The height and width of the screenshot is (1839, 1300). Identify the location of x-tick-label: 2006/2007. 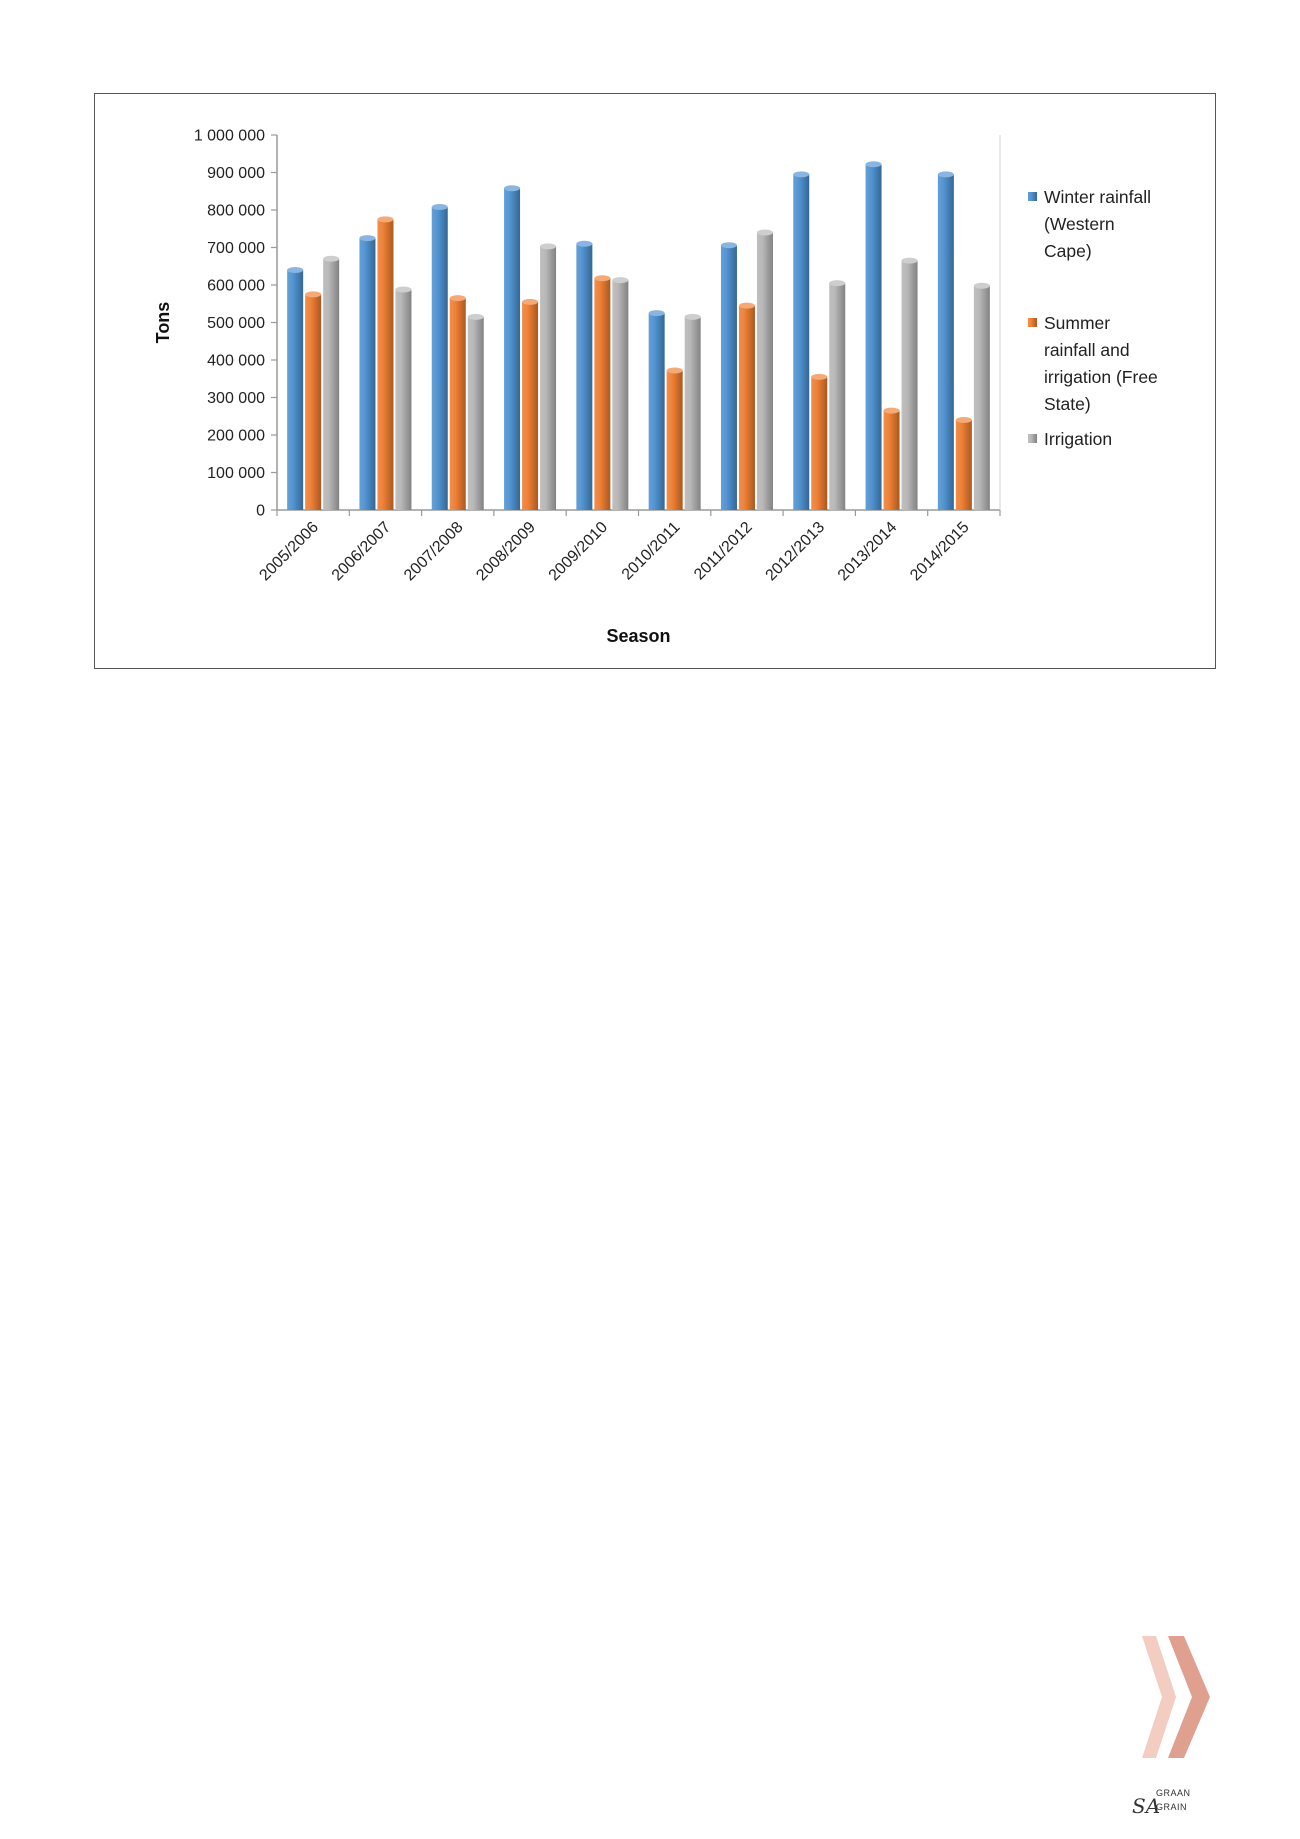
(362, 552).